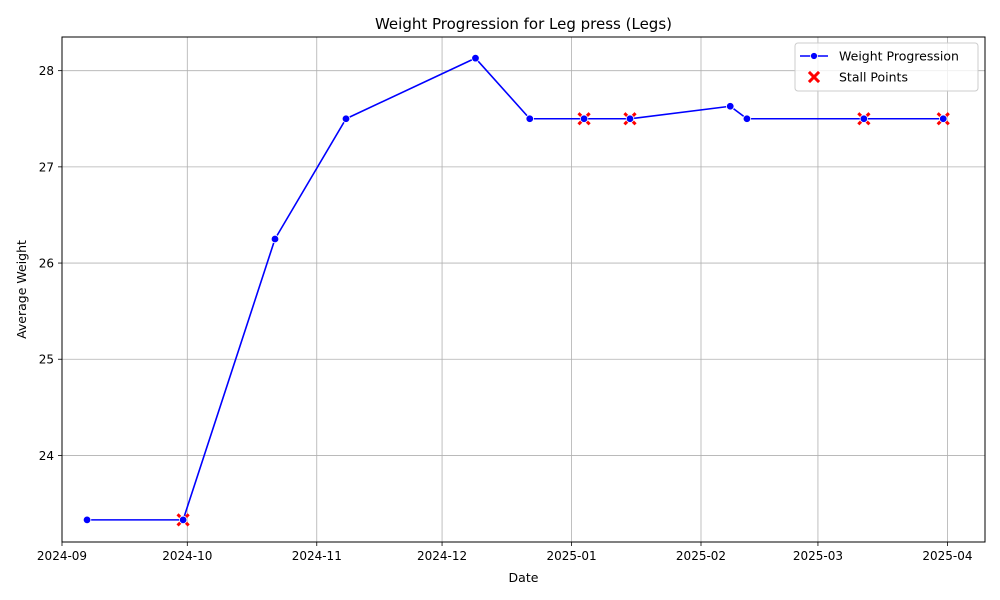 The width and height of the screenshot is (1000, 600). I want to click on x-tick-label: 2024-11, so click(317, 556).